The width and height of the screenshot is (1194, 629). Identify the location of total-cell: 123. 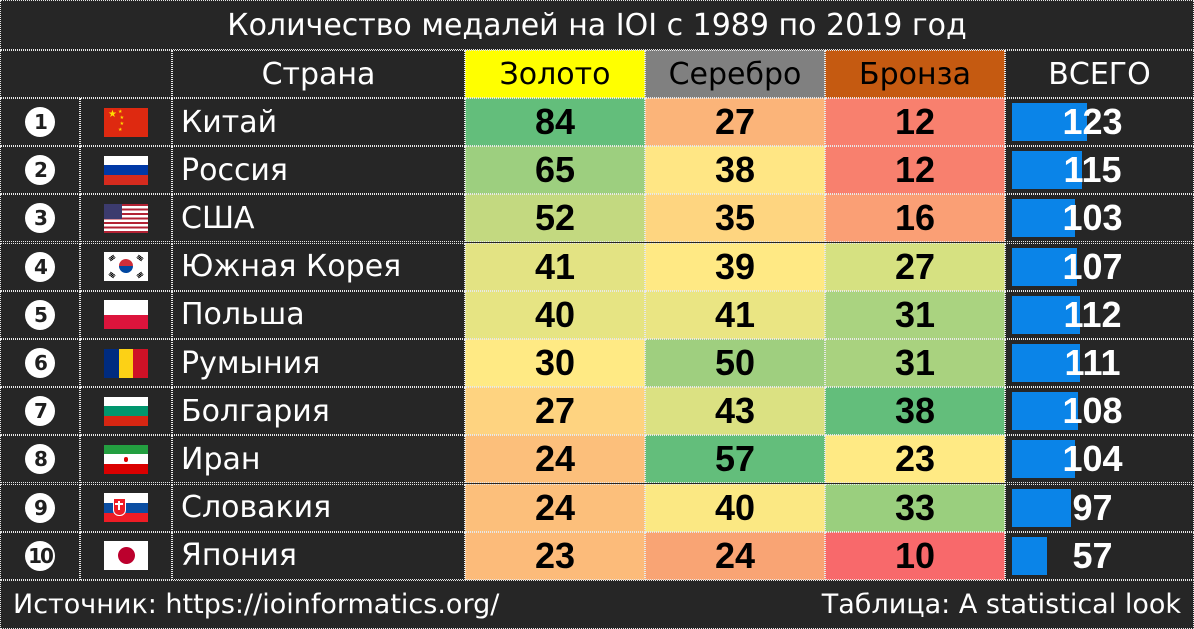
(1099, 122).